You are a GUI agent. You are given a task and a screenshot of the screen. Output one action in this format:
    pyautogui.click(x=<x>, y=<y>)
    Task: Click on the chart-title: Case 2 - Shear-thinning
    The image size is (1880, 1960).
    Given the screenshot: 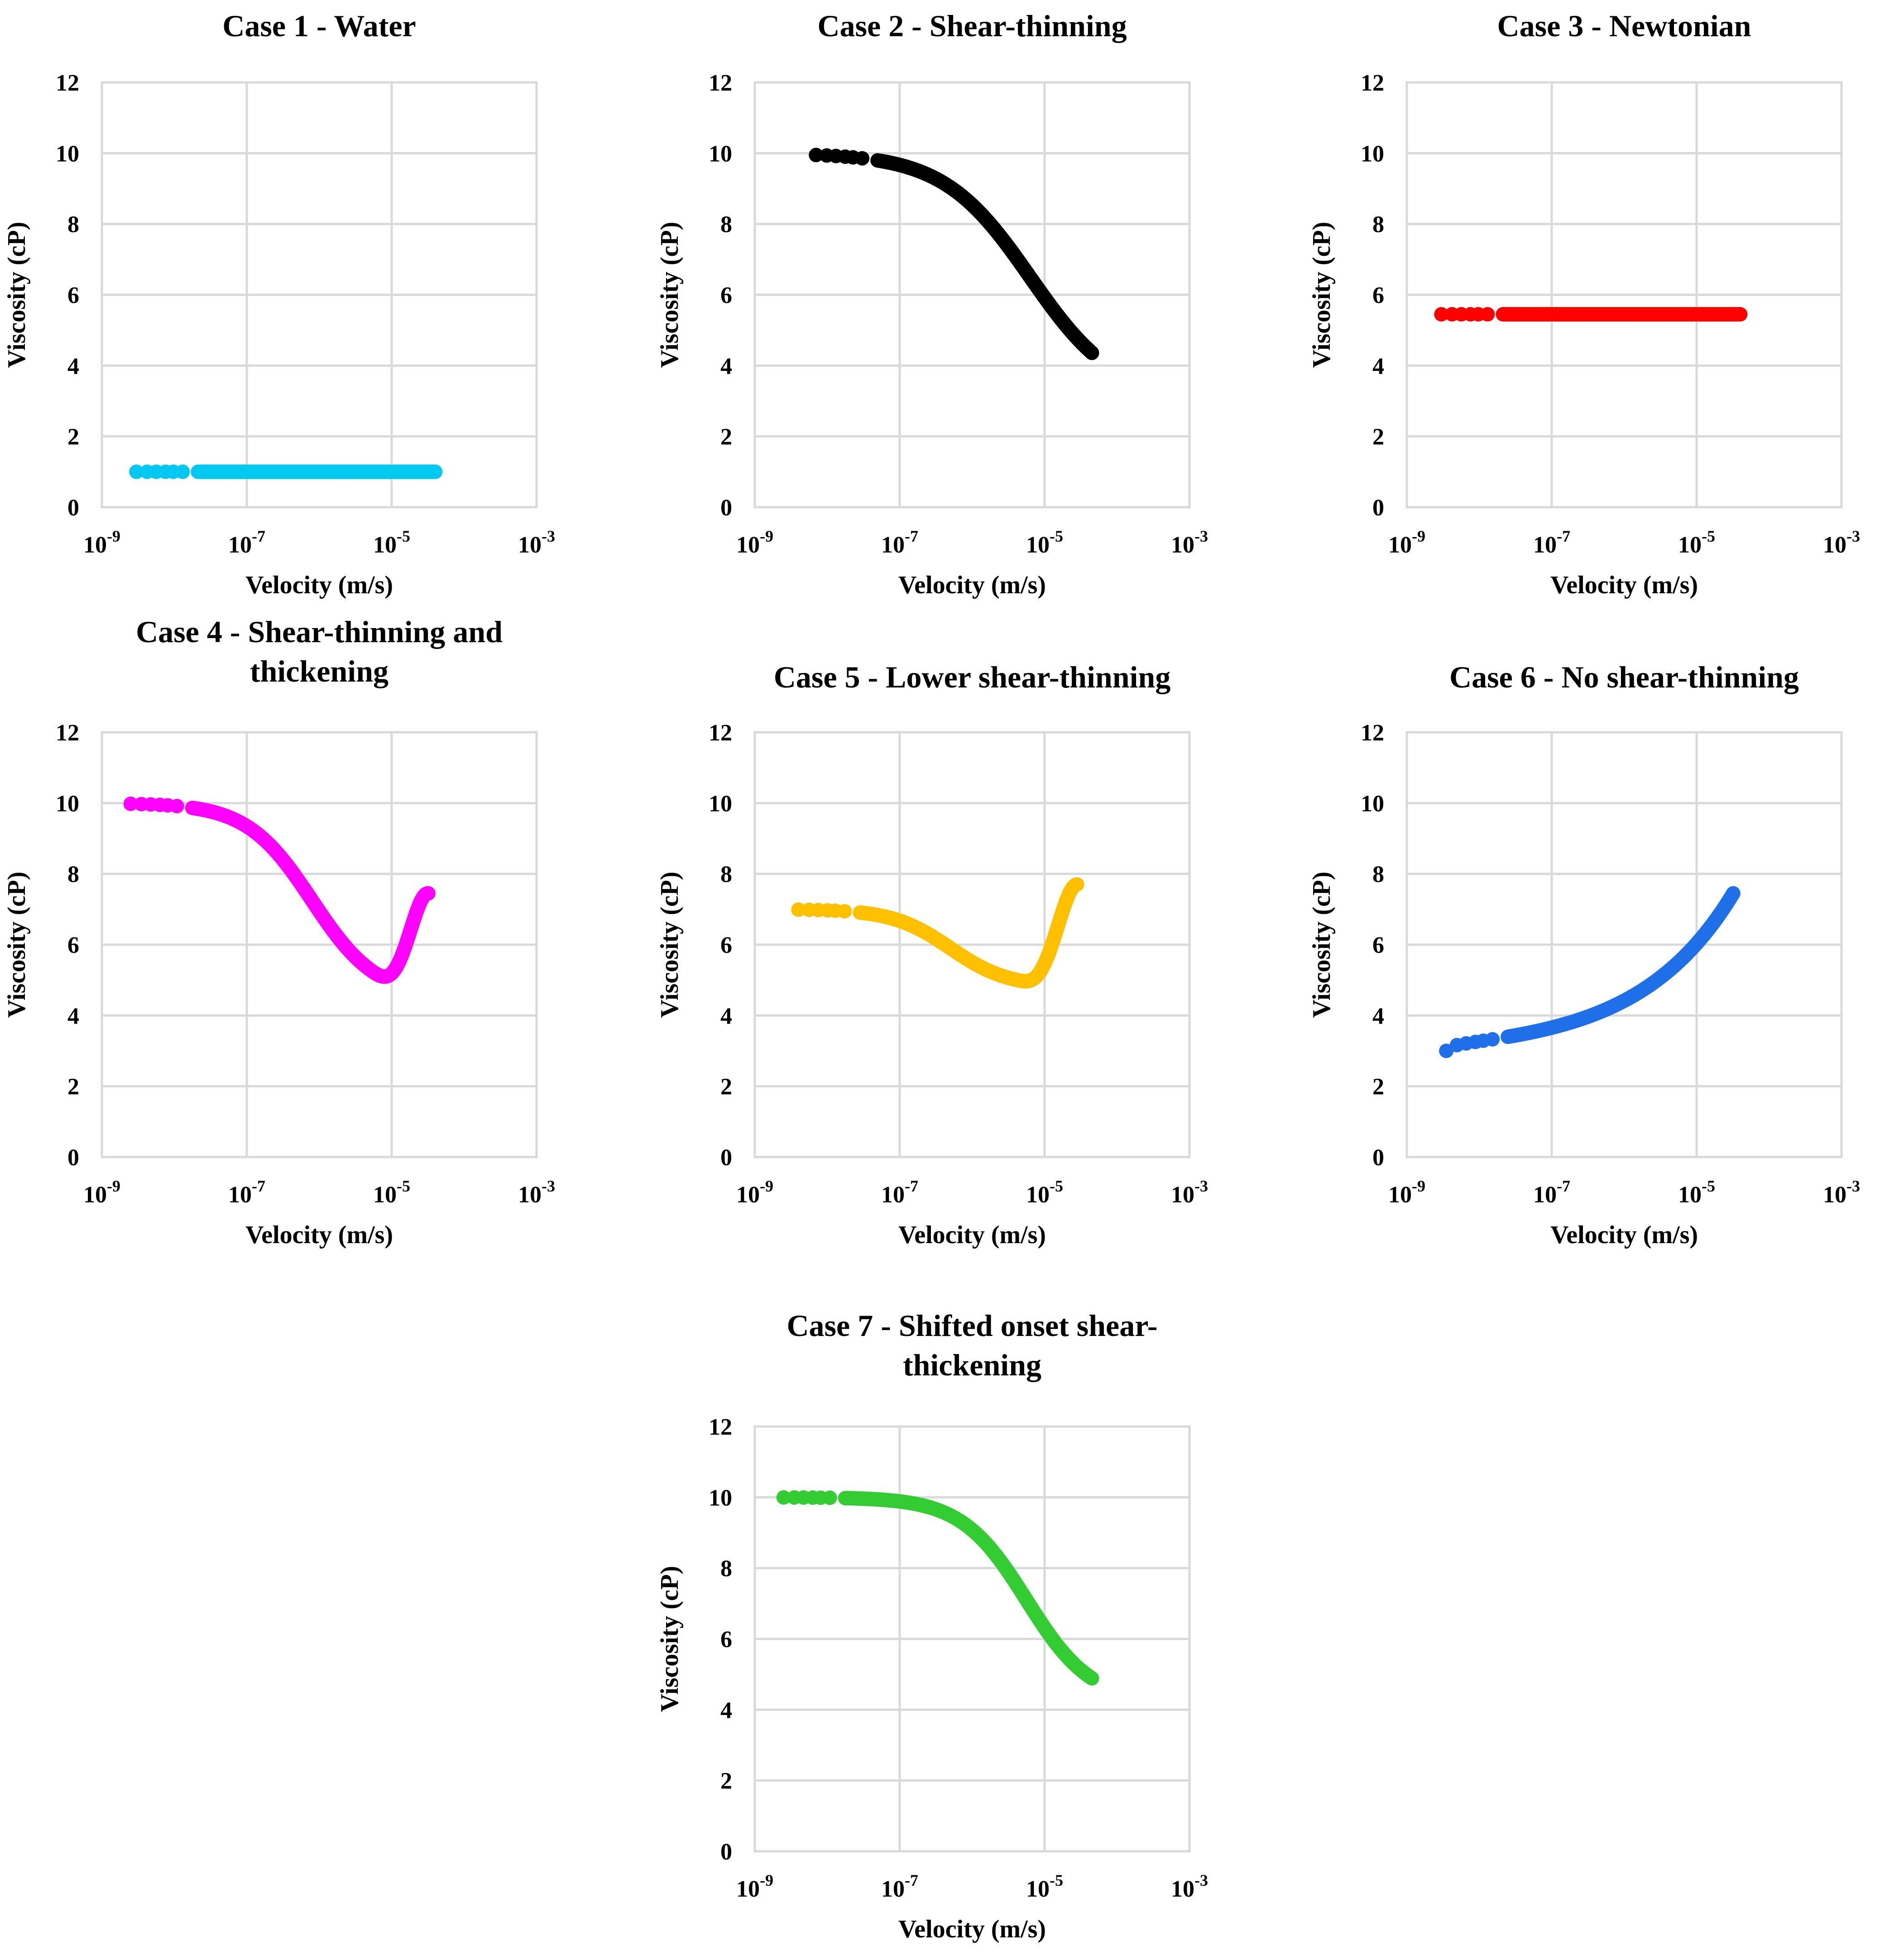 What is the action you would take?
    pyautogui.click(x=972, y=26)
    